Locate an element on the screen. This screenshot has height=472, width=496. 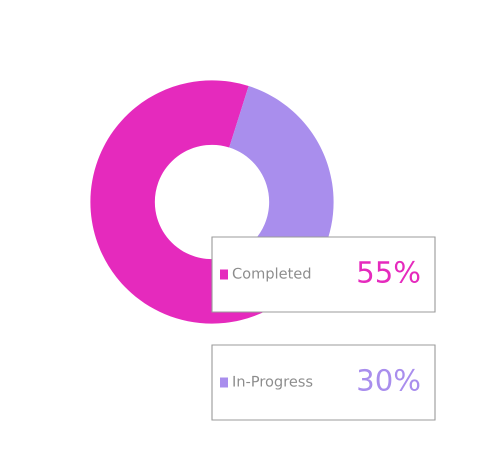
legend-label: Completed is located at coordinates (271, 274).